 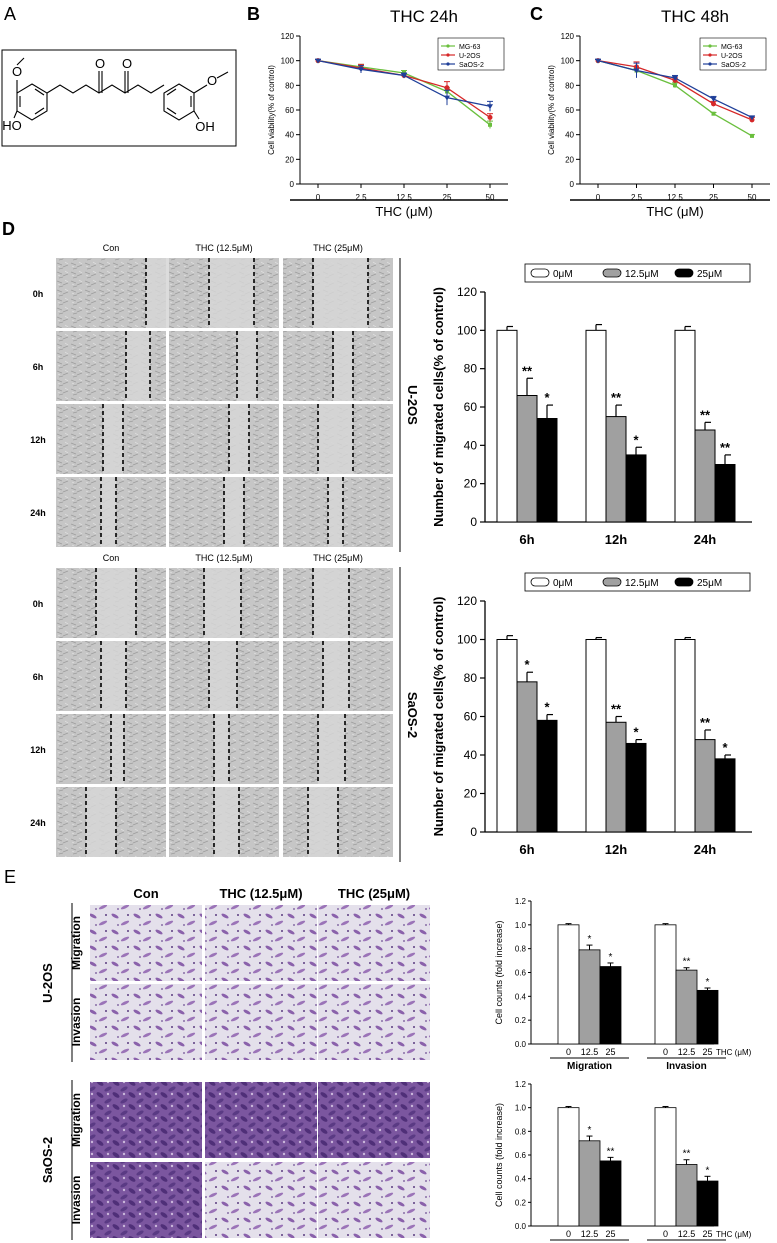 I want to click on legend-label: U-2OS, so click(x=732, y=56).